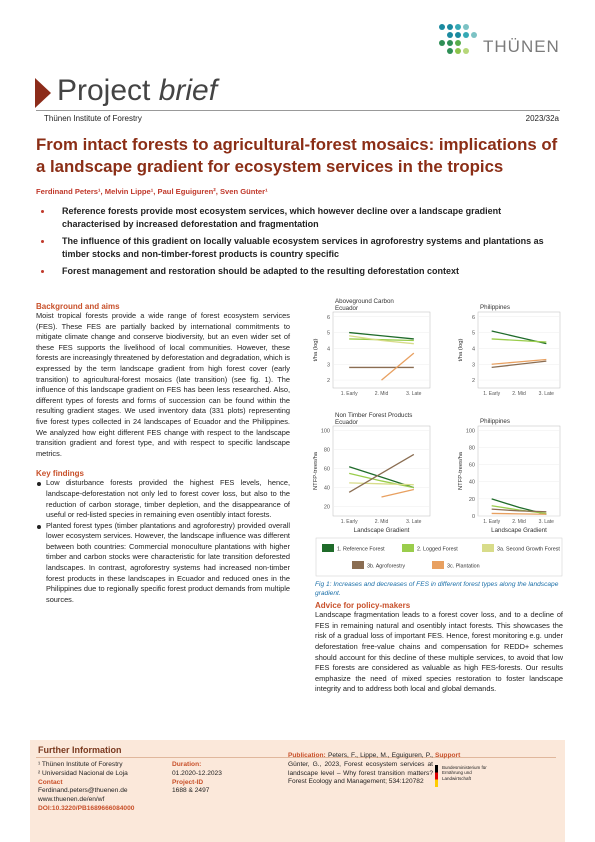 This screenshot has height=842, width=595. I want to click on y-axis-label: t/ha (log), so click(461, 349).